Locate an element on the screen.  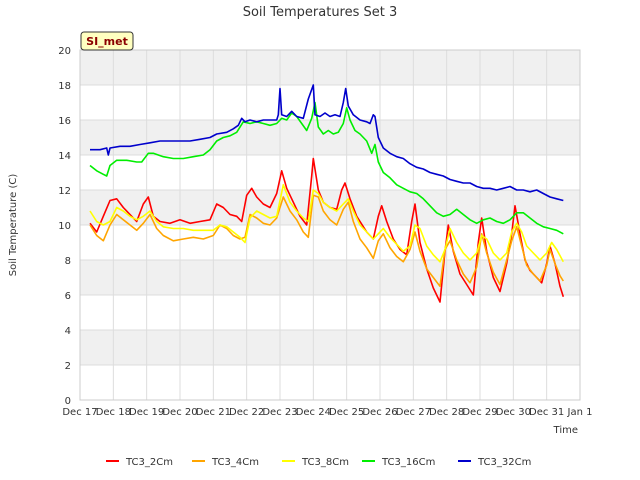
series-line-tc3-8cm is located at coordinates (327, 223).